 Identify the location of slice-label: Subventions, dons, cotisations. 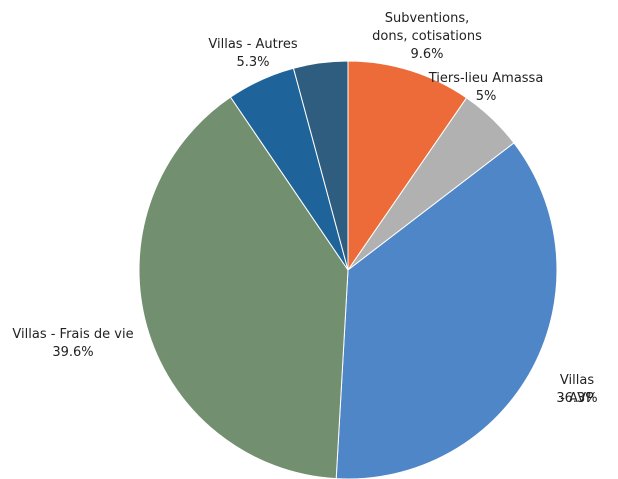
(427, 27).